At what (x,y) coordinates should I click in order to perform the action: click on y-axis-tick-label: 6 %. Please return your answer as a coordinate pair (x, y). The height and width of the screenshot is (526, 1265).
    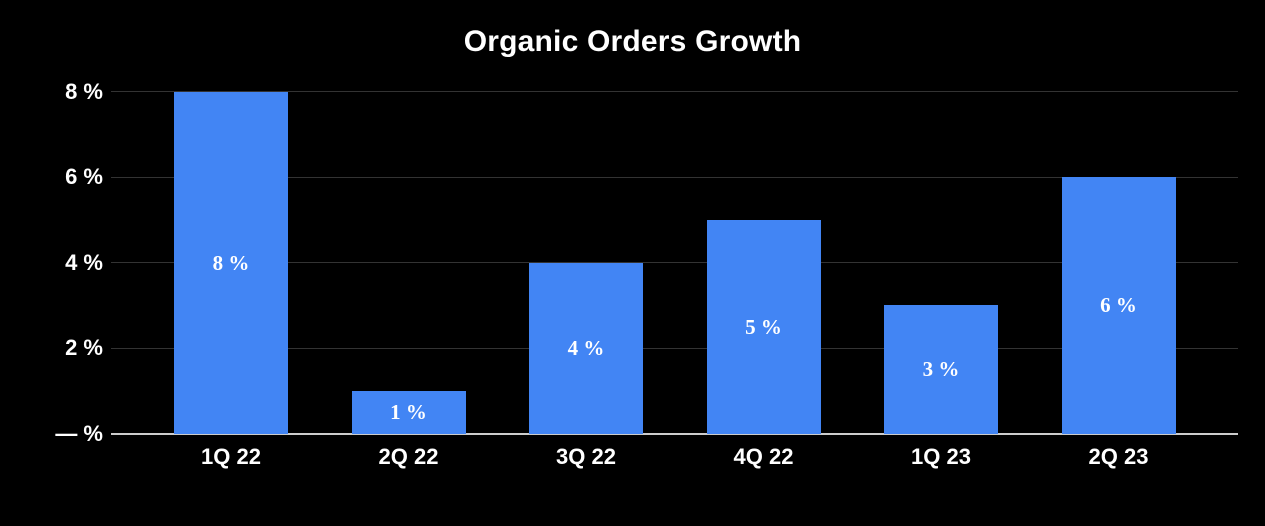
    Looking at the image, I should click on (84, 176).